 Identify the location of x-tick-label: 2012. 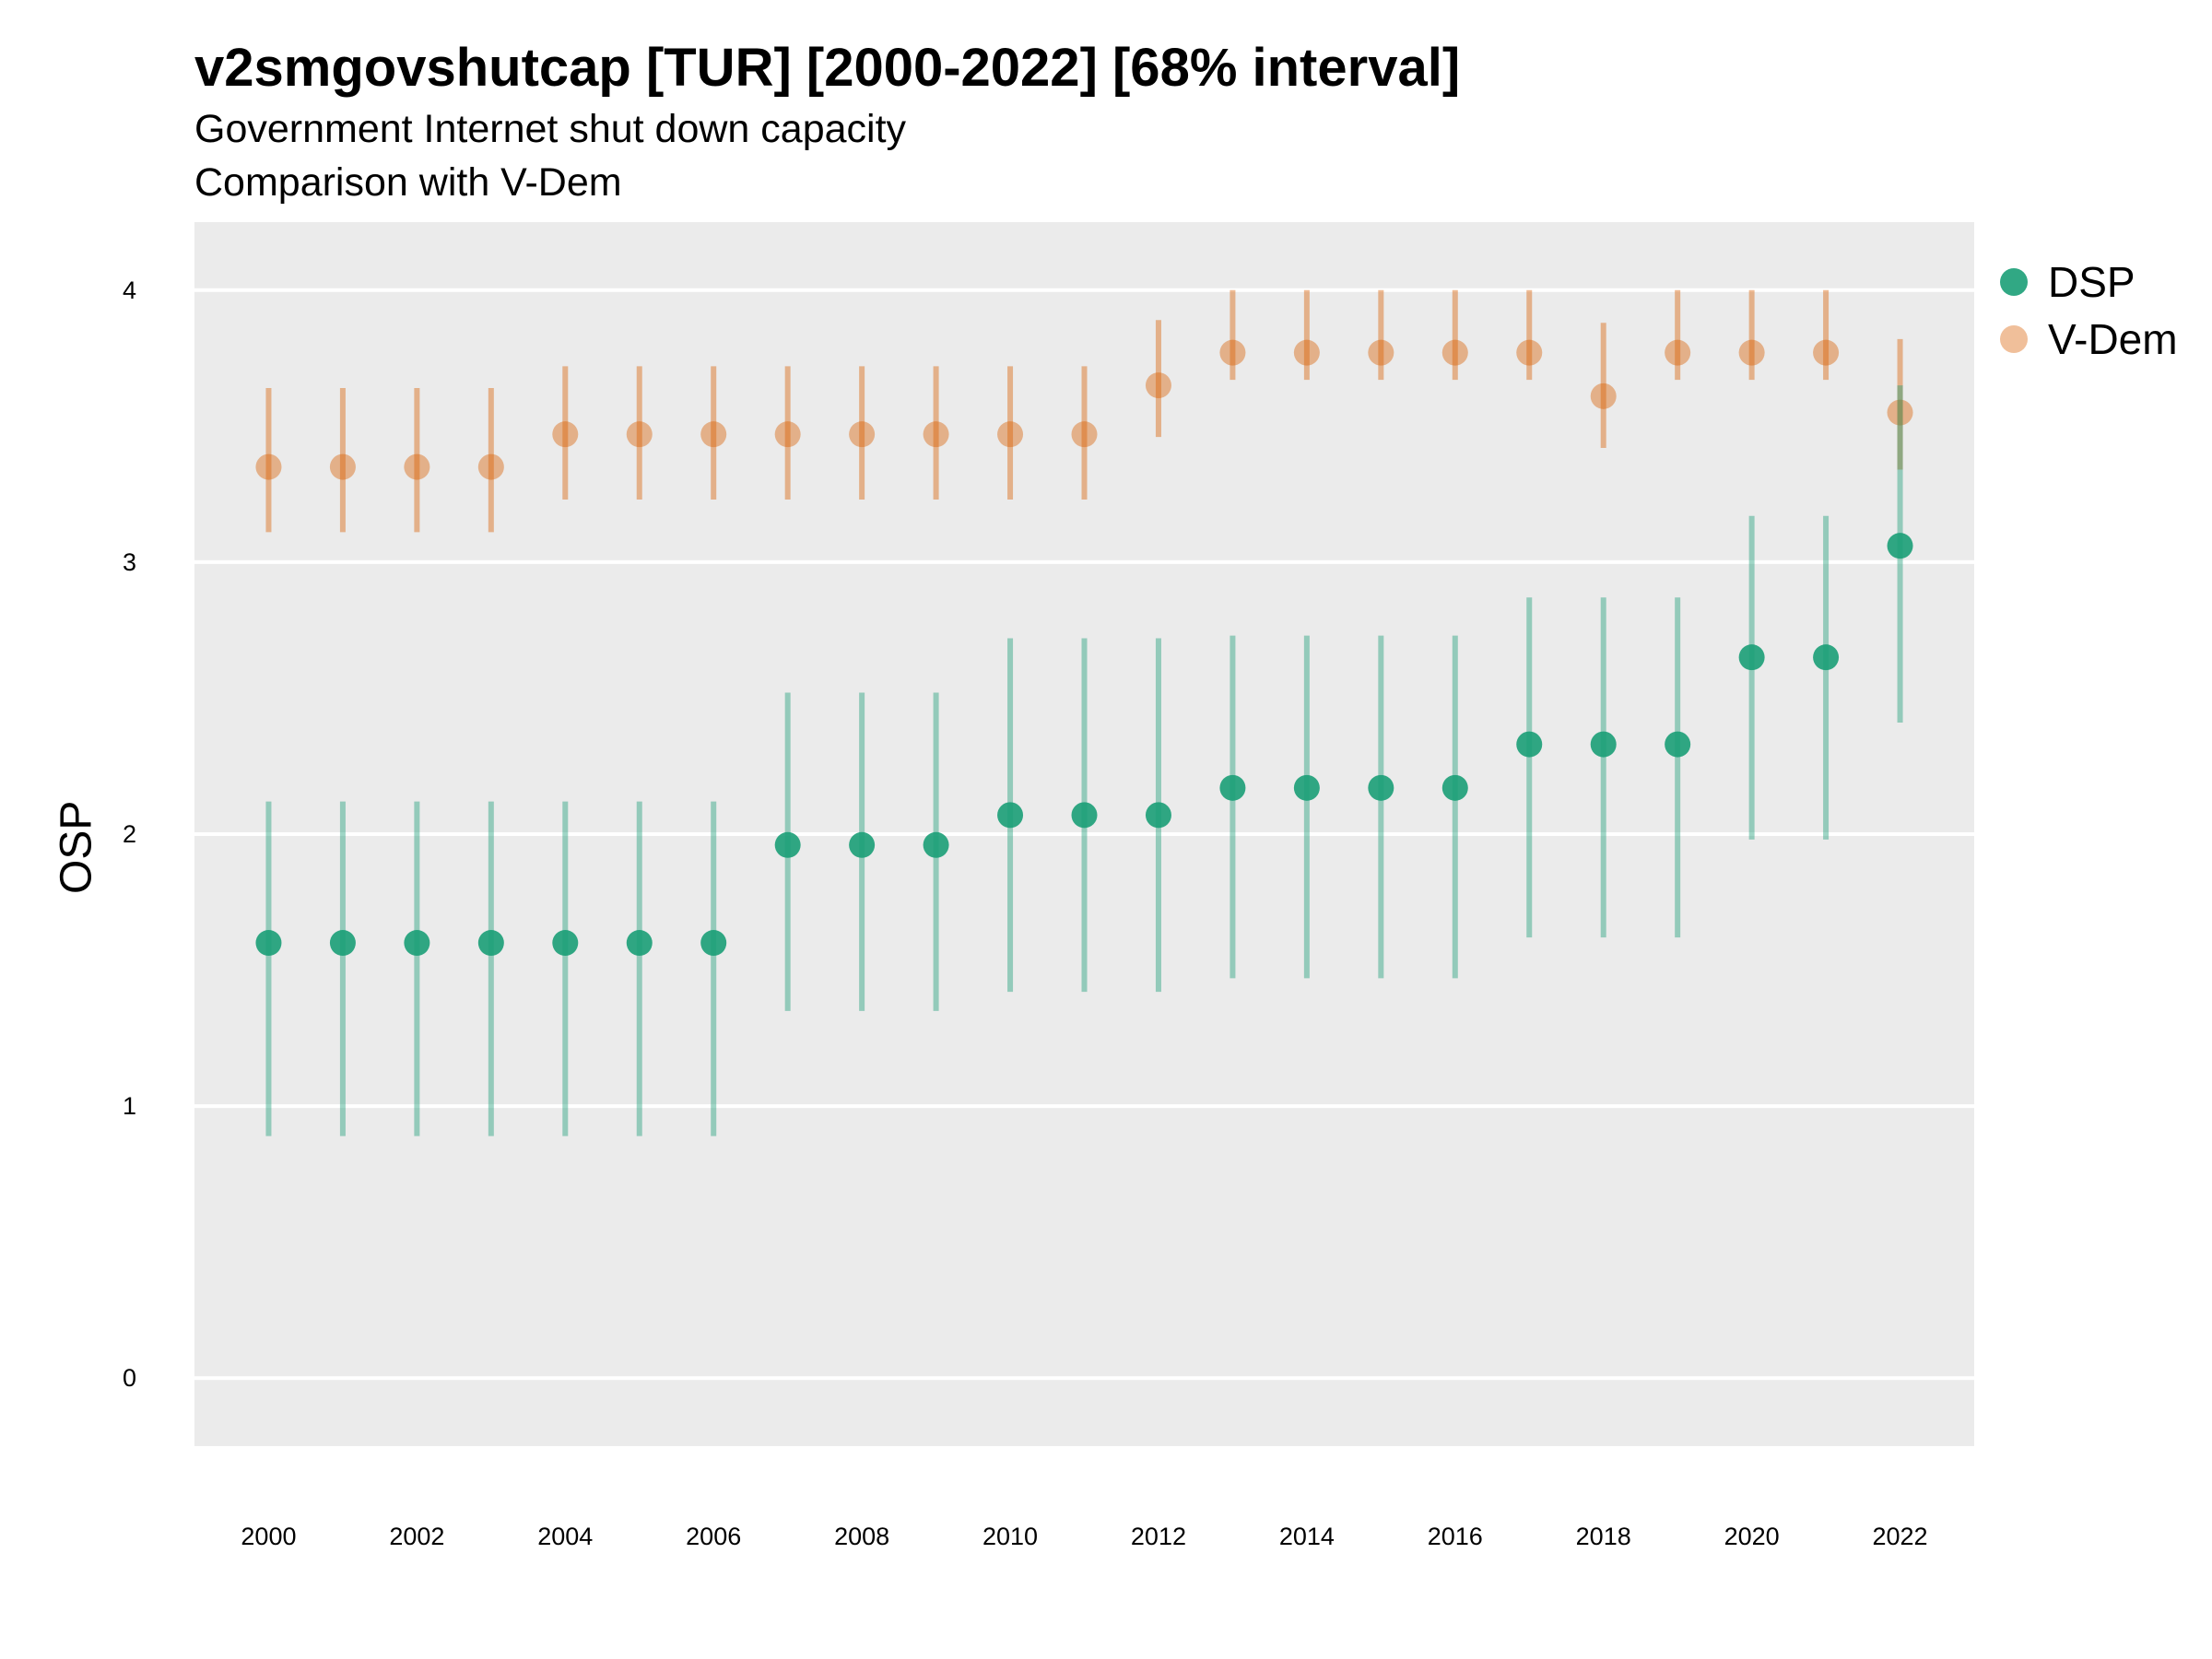
(1158, 1536).